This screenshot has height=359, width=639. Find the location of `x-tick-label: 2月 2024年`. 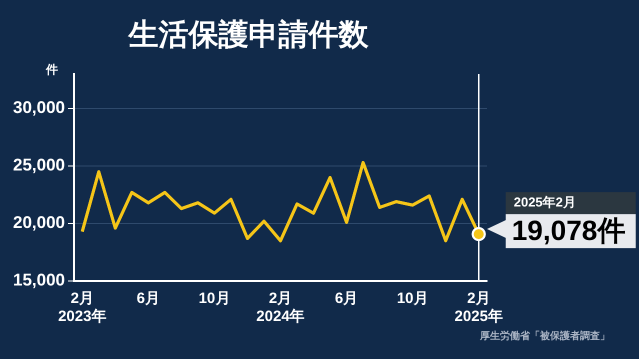

x-tick-label: 2月 2024年 is located at coordinates (280, 308).